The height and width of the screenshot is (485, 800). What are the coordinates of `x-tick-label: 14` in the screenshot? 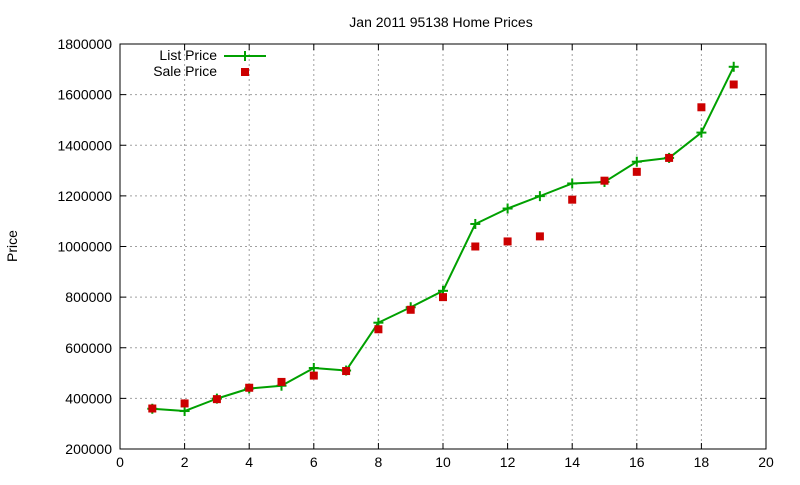 It's located at (572, 462).